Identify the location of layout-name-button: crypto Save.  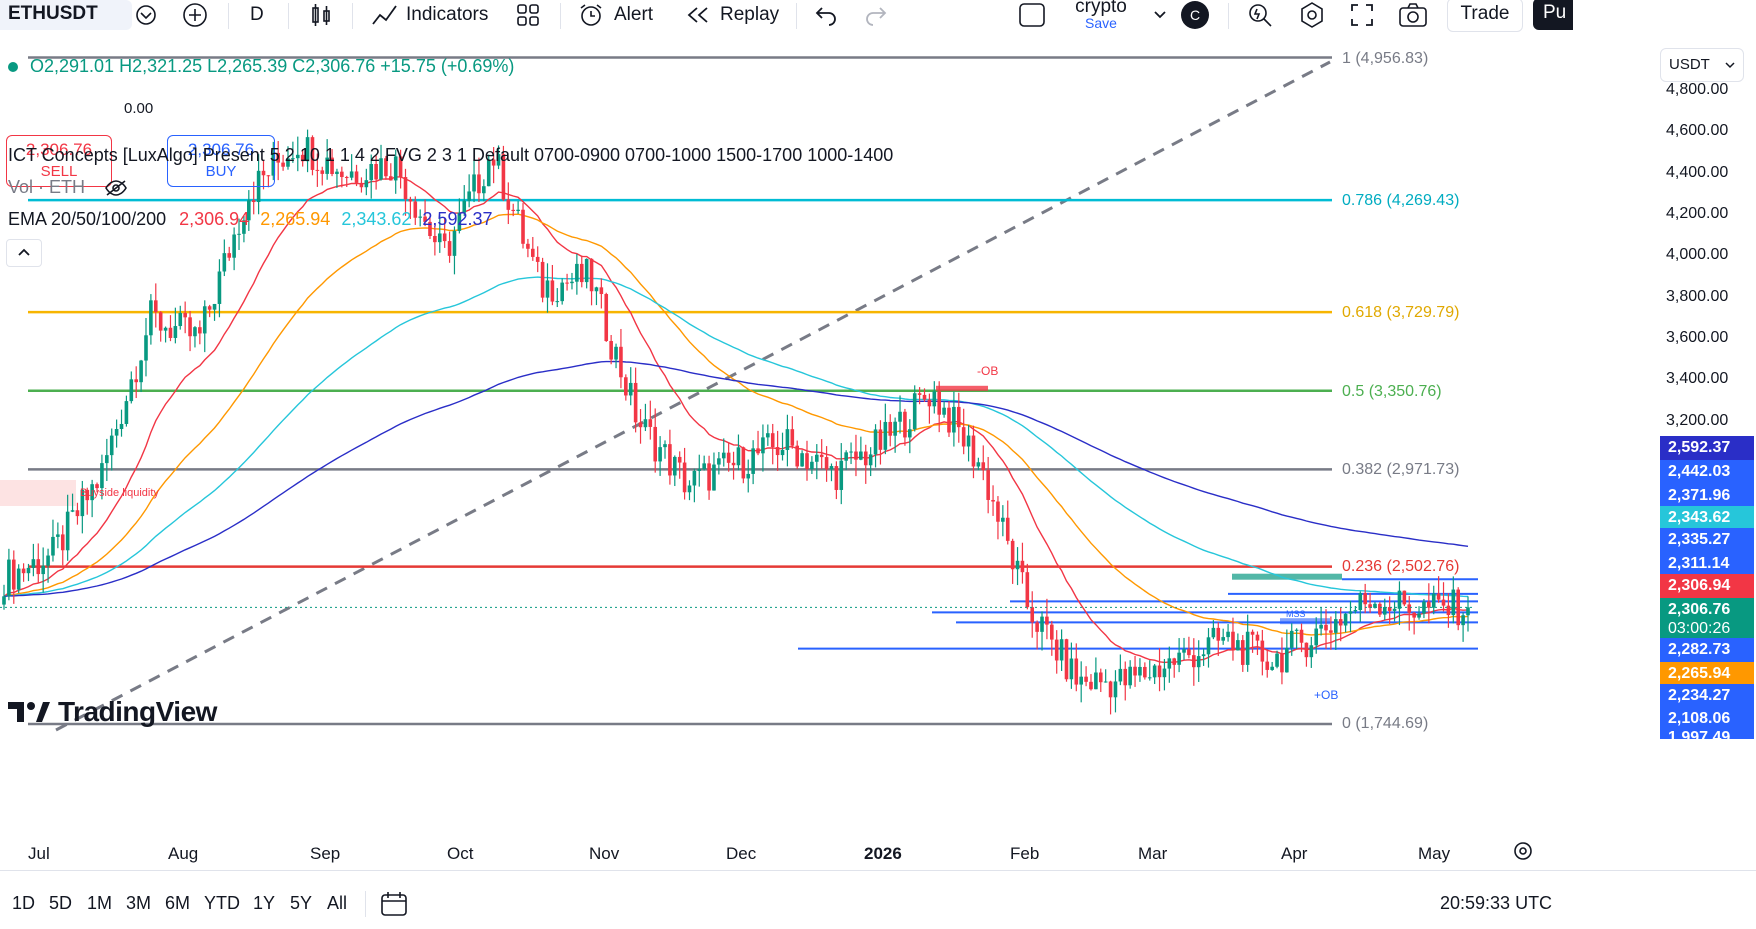
(1101, 15).